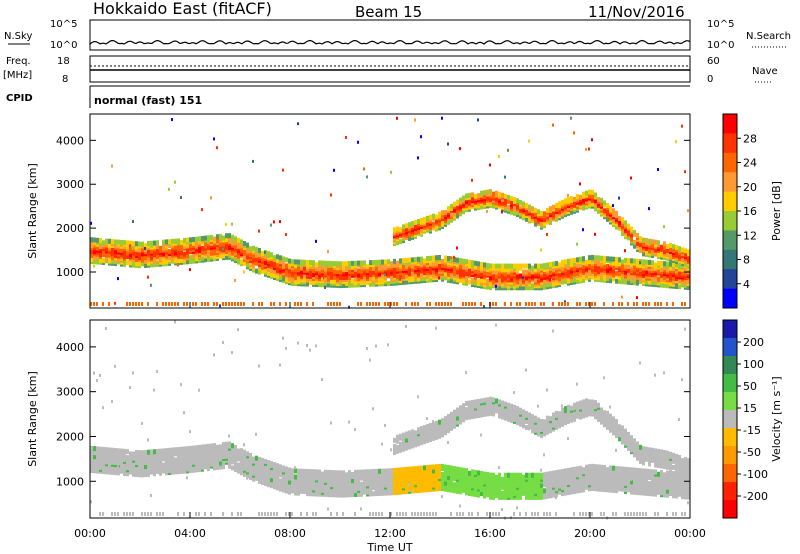  I want to click on power-ytick-0: 1000, so click(70, 272).